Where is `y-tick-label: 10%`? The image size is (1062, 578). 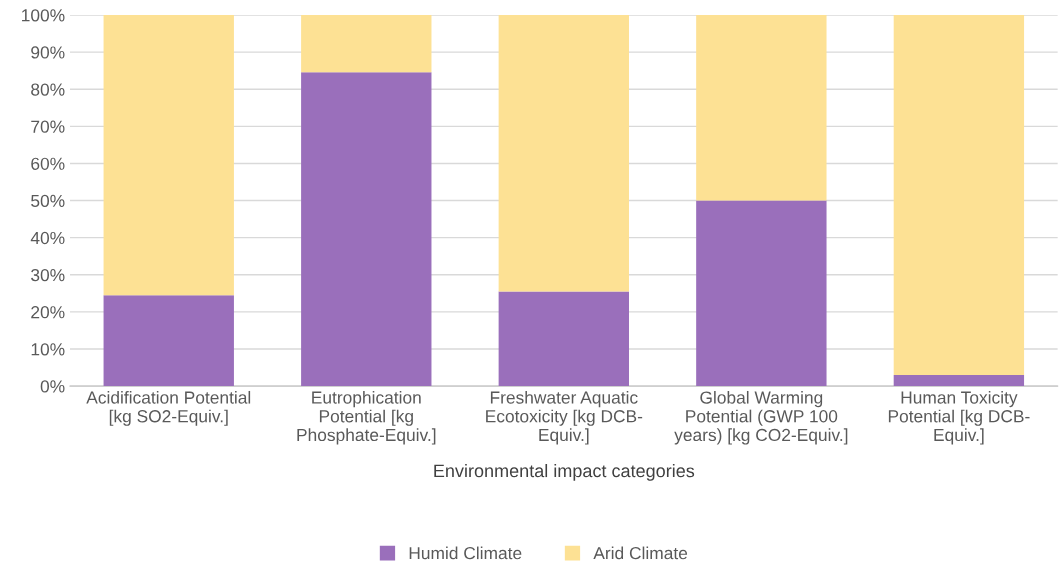 y-tick-label: 10% is located at coordinates (48, 349).